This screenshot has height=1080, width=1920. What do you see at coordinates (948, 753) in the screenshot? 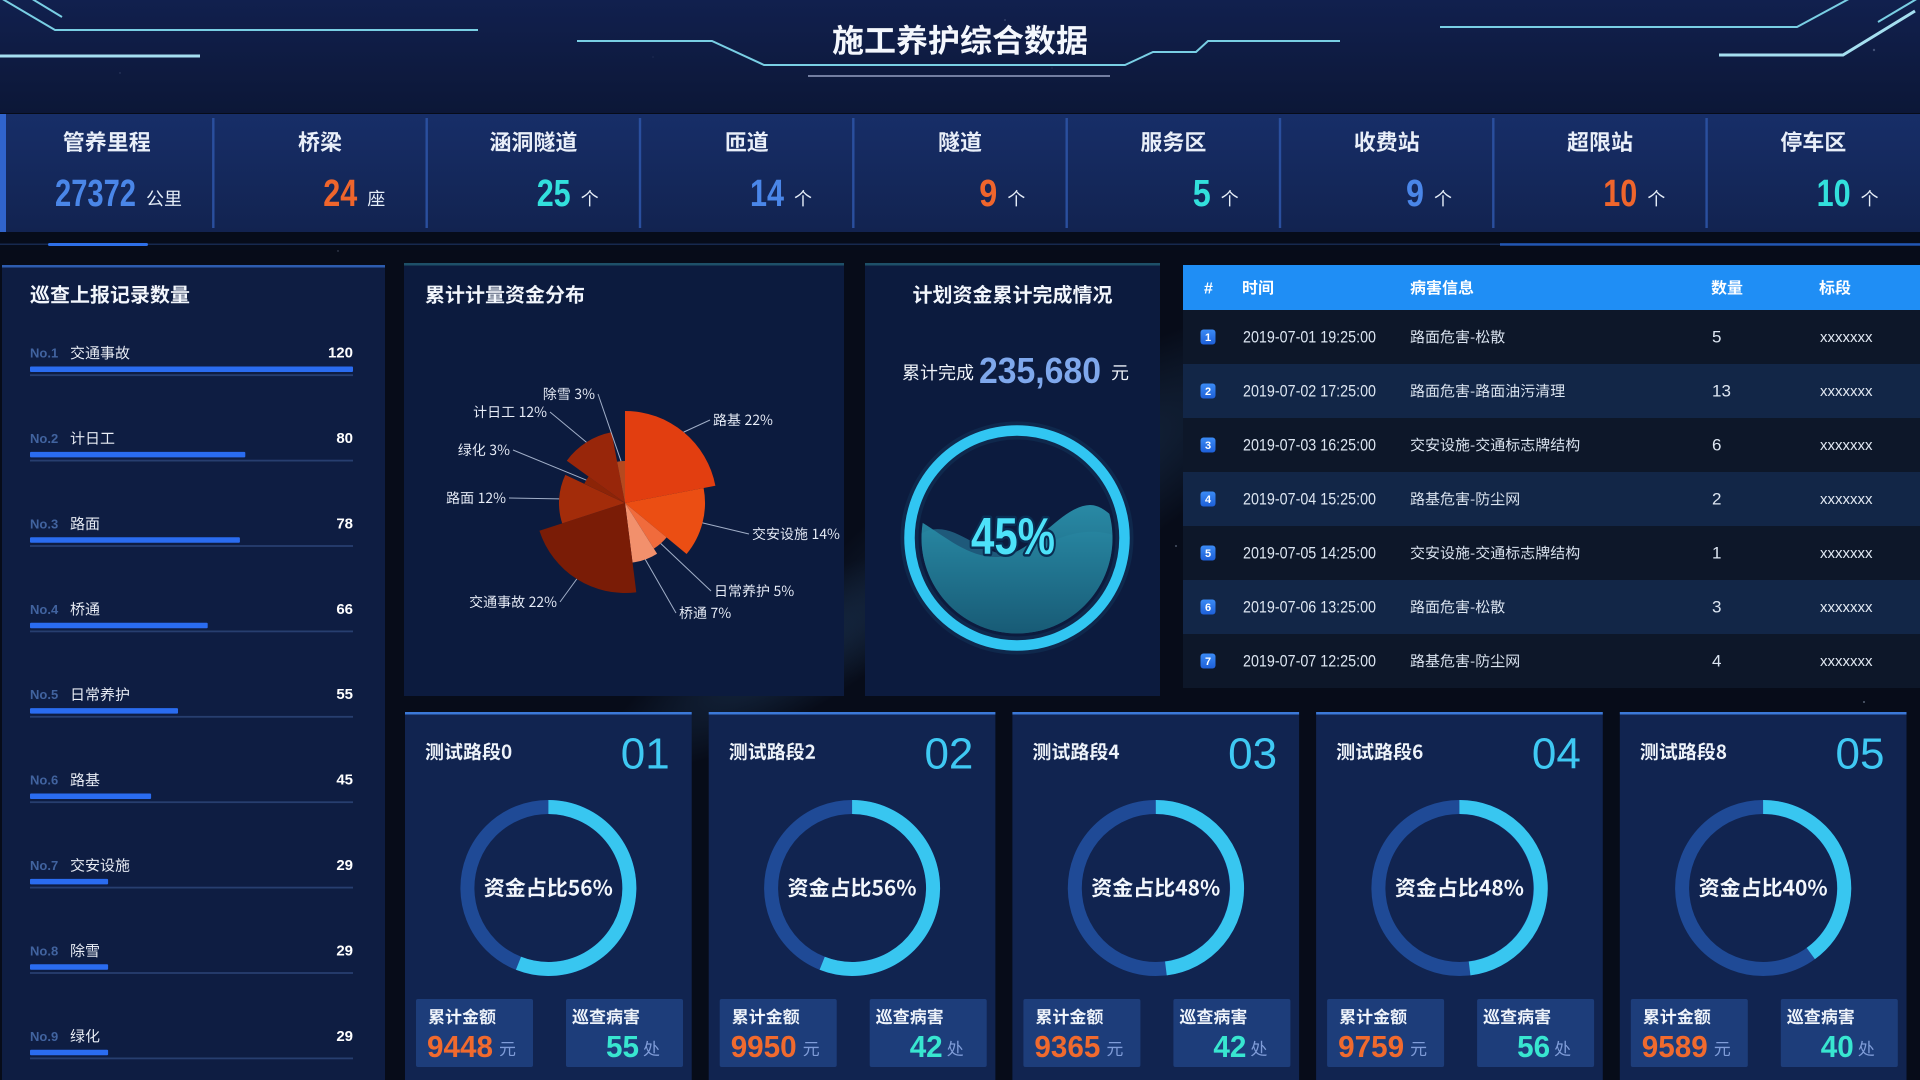
I see `svg-text: 02` at bounding box center [948, 753].